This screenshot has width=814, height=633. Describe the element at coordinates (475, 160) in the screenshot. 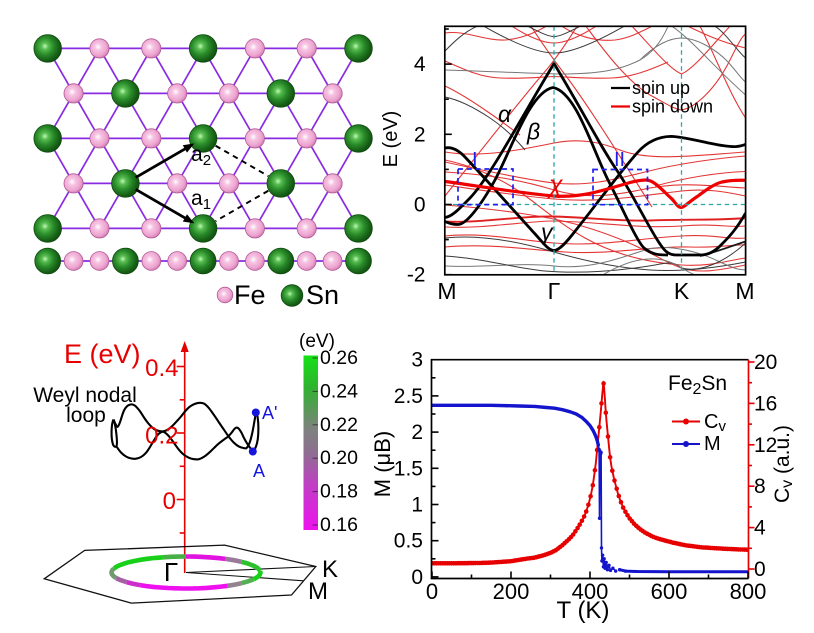

I see `svg-text: I` at that location.